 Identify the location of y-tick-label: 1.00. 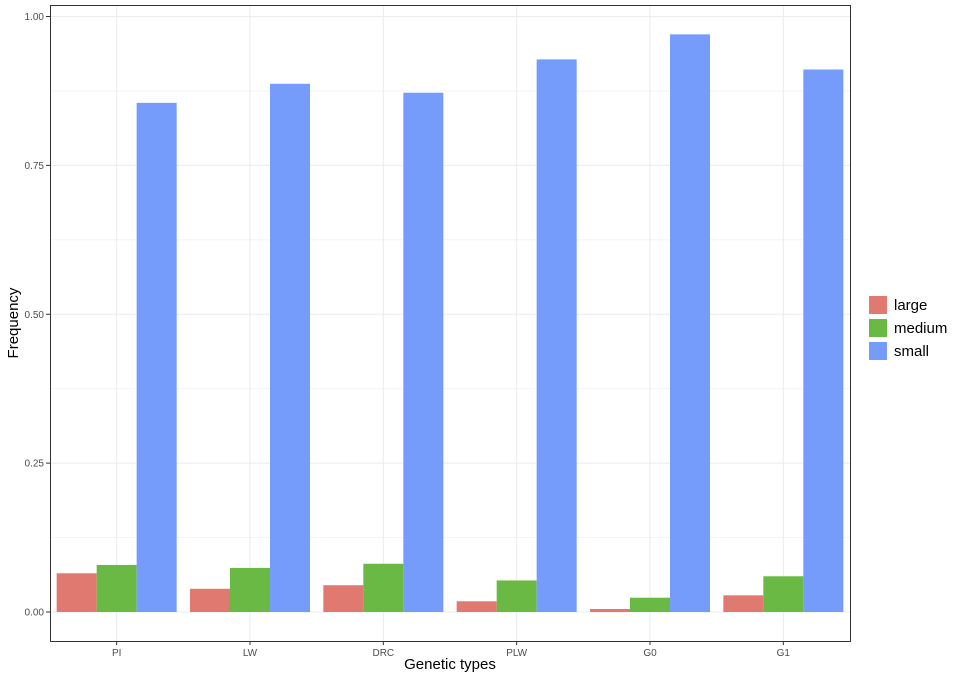
(35, 17).